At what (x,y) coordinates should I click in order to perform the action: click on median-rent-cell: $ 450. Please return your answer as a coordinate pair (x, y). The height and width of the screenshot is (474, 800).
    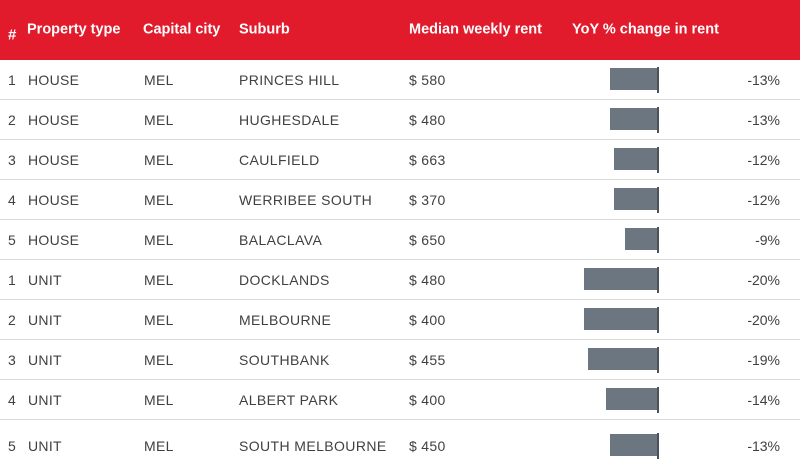
    Looking at the image, I should click on (427, 445).